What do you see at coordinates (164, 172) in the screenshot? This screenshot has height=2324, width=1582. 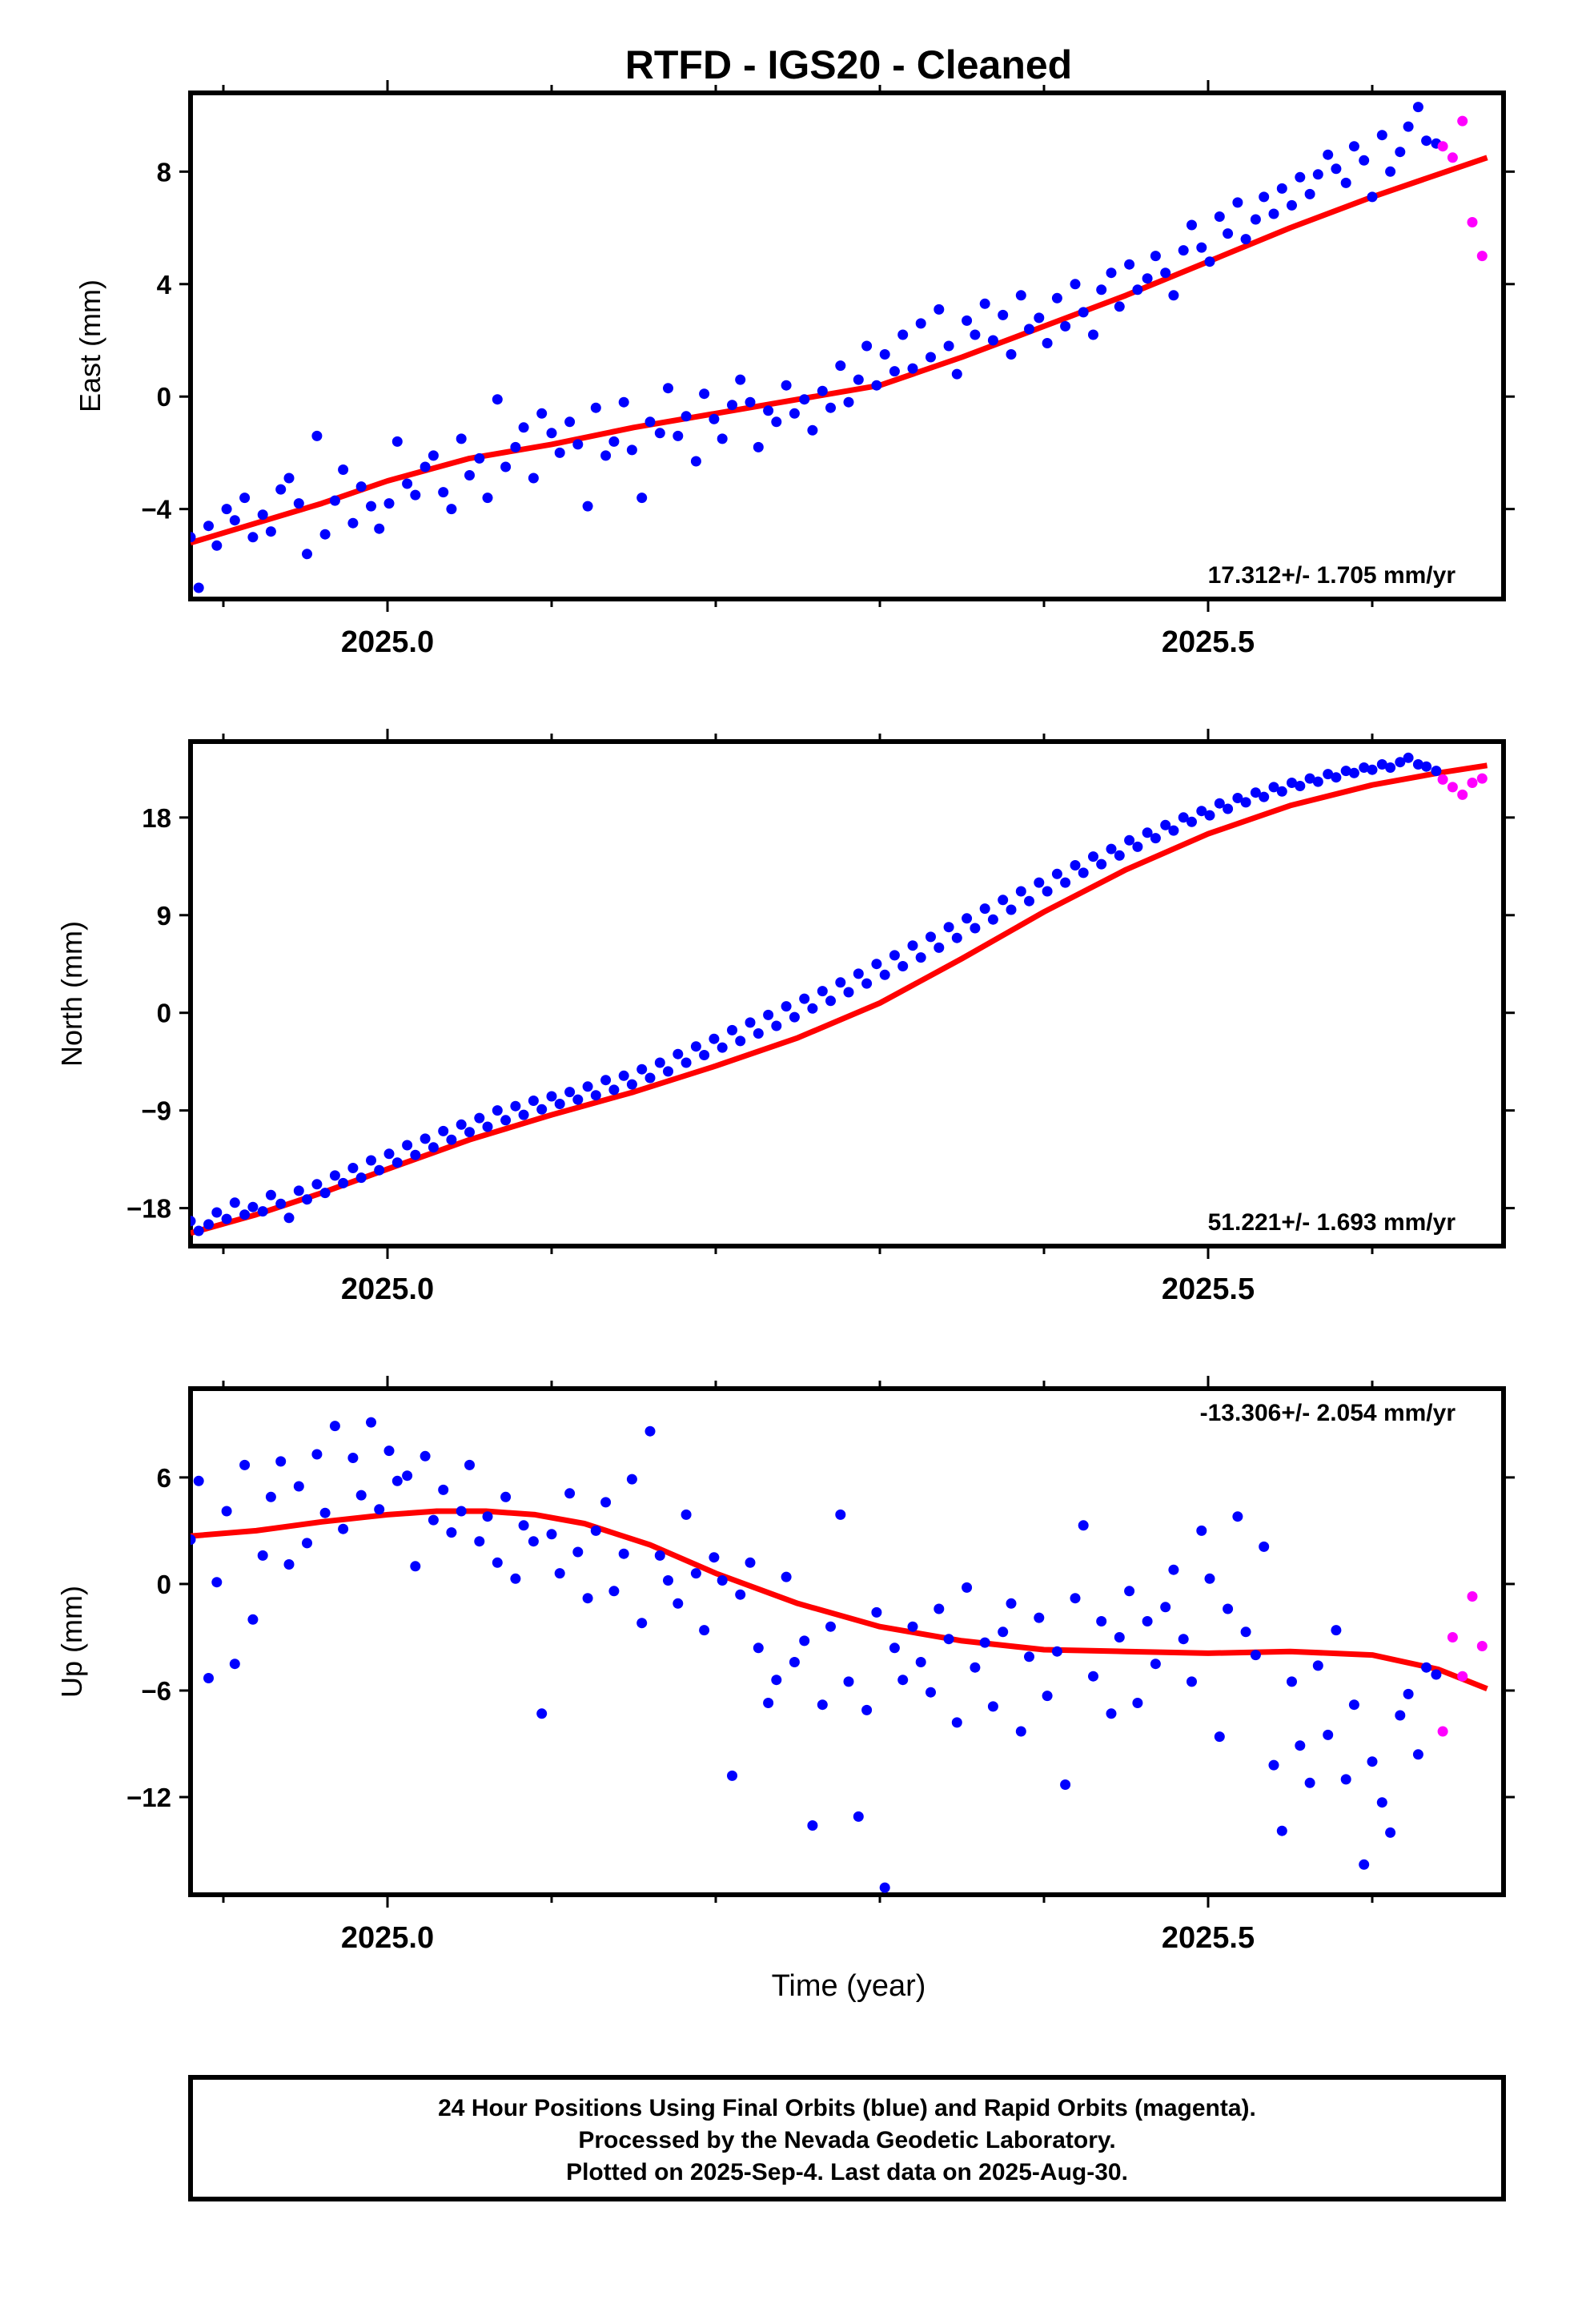 I see `y-tick-label: 8` at bounding box center [164, 172].